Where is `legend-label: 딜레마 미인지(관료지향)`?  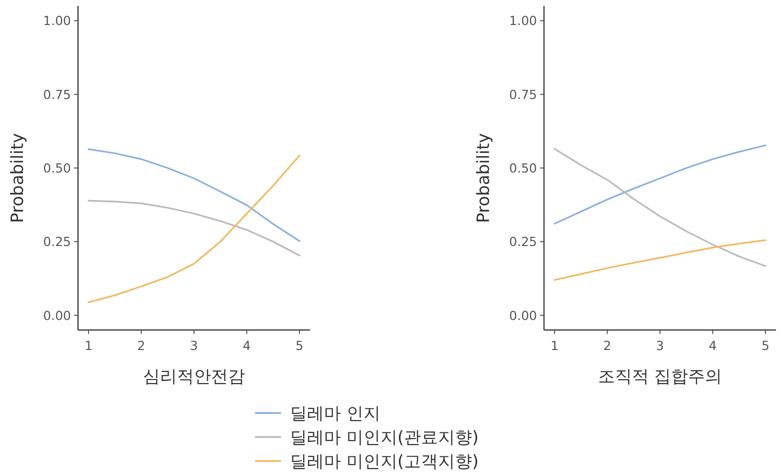 legend-label: 딜레마 미인지(관료지향) is located at coordinates (384, 438).